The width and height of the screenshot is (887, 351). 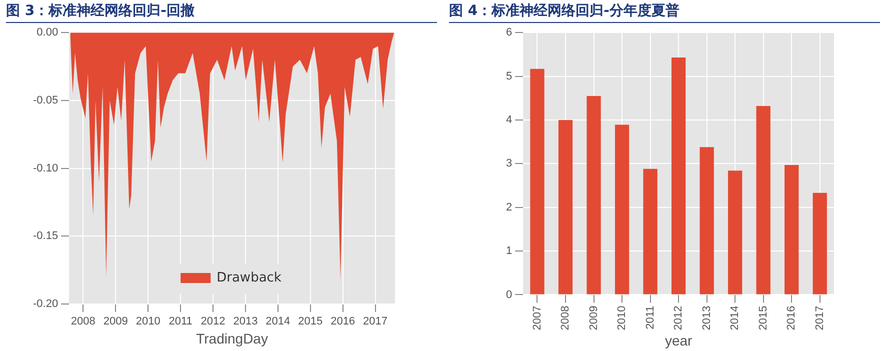 What do you see at coordinates (45, 100) in the screenshot?
I see `y-tick-label: -0.05` at bounding box center [45, 100].